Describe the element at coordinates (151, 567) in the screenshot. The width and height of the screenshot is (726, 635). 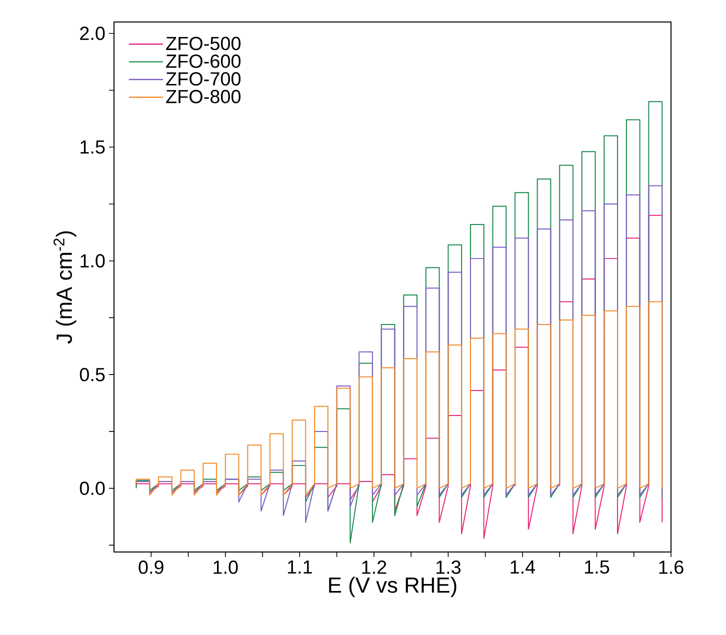
I see `x-tick-label: 0.9` at that location.